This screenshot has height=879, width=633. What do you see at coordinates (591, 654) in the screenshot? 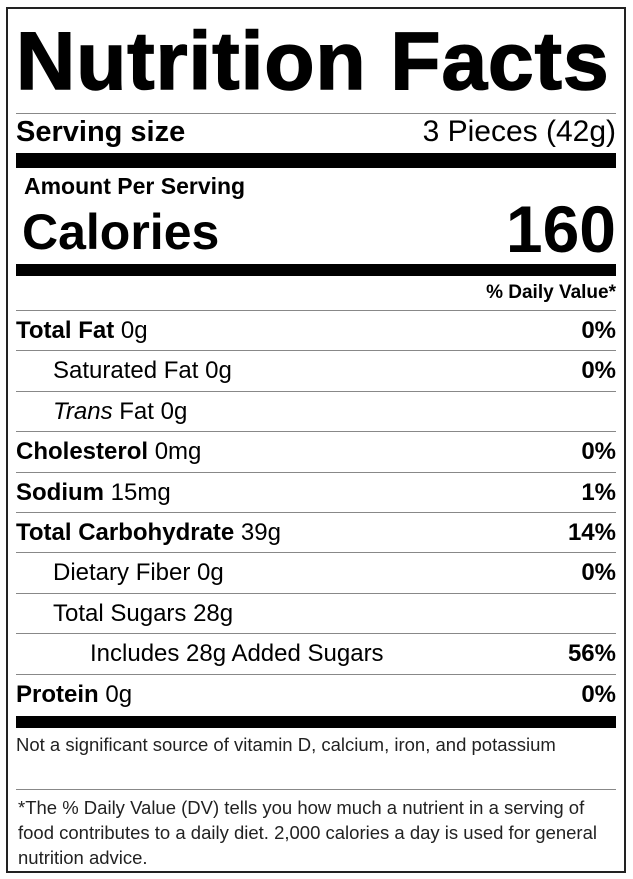
I see `nutrient-daily-value: 56%` at bounding box center [591, 654].